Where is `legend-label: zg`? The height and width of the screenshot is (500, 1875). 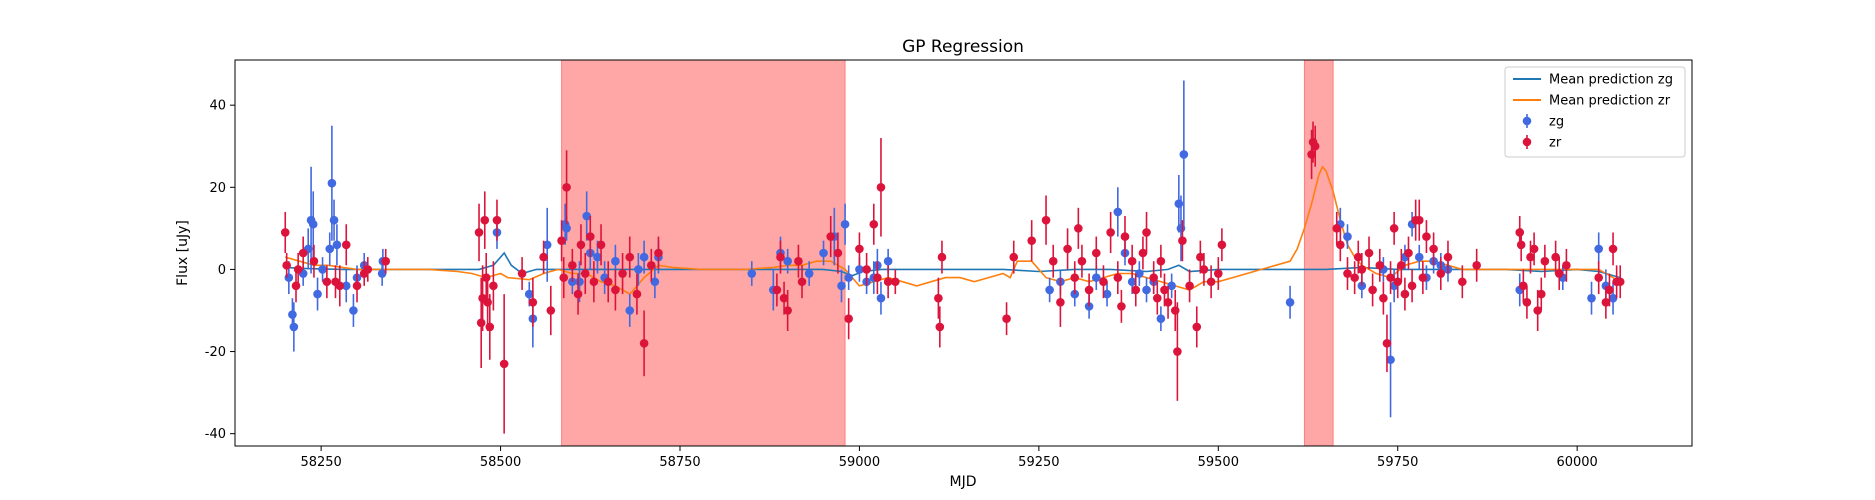 legend-label: zg is located at coordinates (1556, 122).